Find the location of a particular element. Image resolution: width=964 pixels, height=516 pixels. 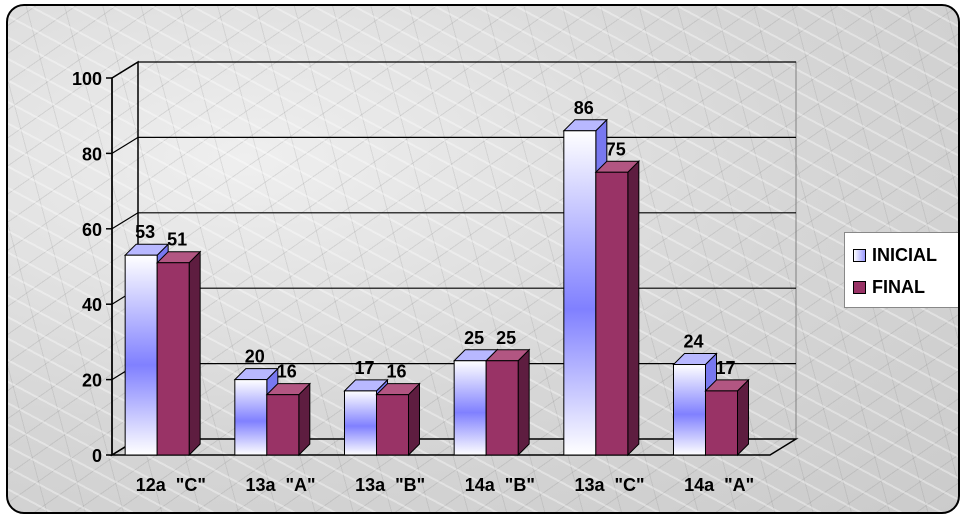

legend-label-final: FINAL is located at coordinates (898, 286).